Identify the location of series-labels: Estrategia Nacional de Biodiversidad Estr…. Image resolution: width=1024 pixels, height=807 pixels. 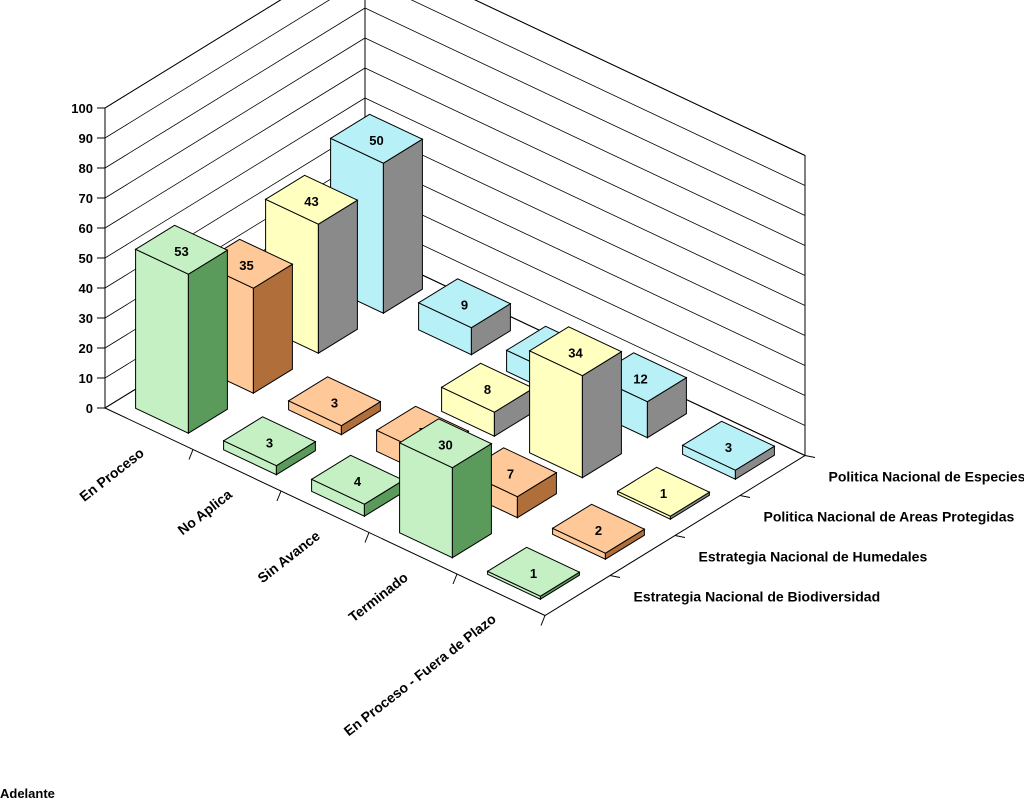
(816, 530).